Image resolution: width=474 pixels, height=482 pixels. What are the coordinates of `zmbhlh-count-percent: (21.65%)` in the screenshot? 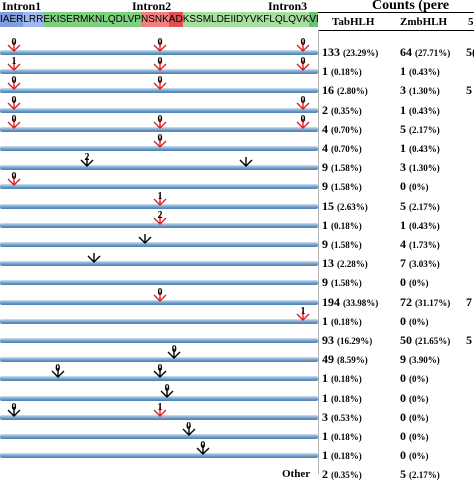 It's located at (433, 341).